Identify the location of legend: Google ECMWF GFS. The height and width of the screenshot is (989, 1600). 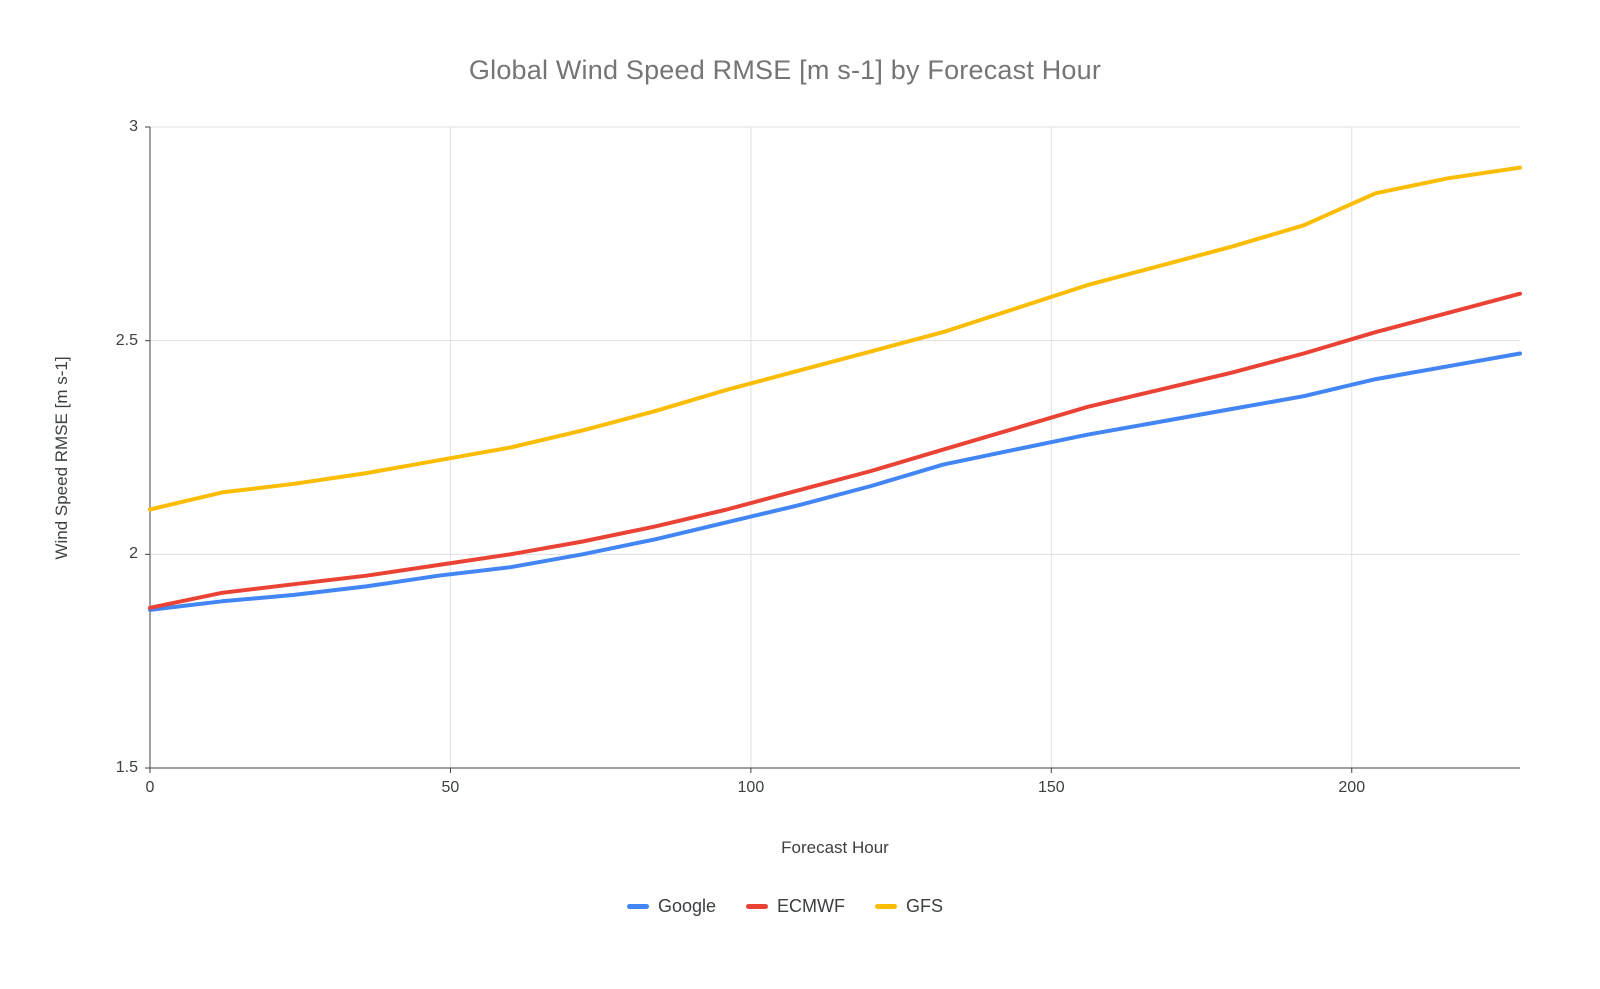
(785, 906).